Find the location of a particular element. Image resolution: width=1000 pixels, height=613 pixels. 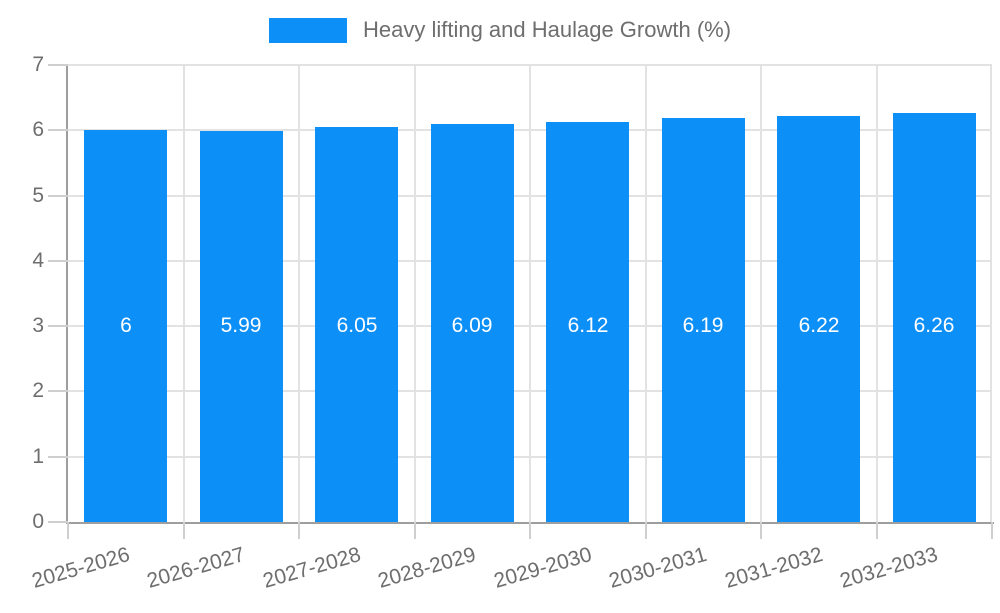

bar-value-label: 5.99 is located at coordinates (241, 326).